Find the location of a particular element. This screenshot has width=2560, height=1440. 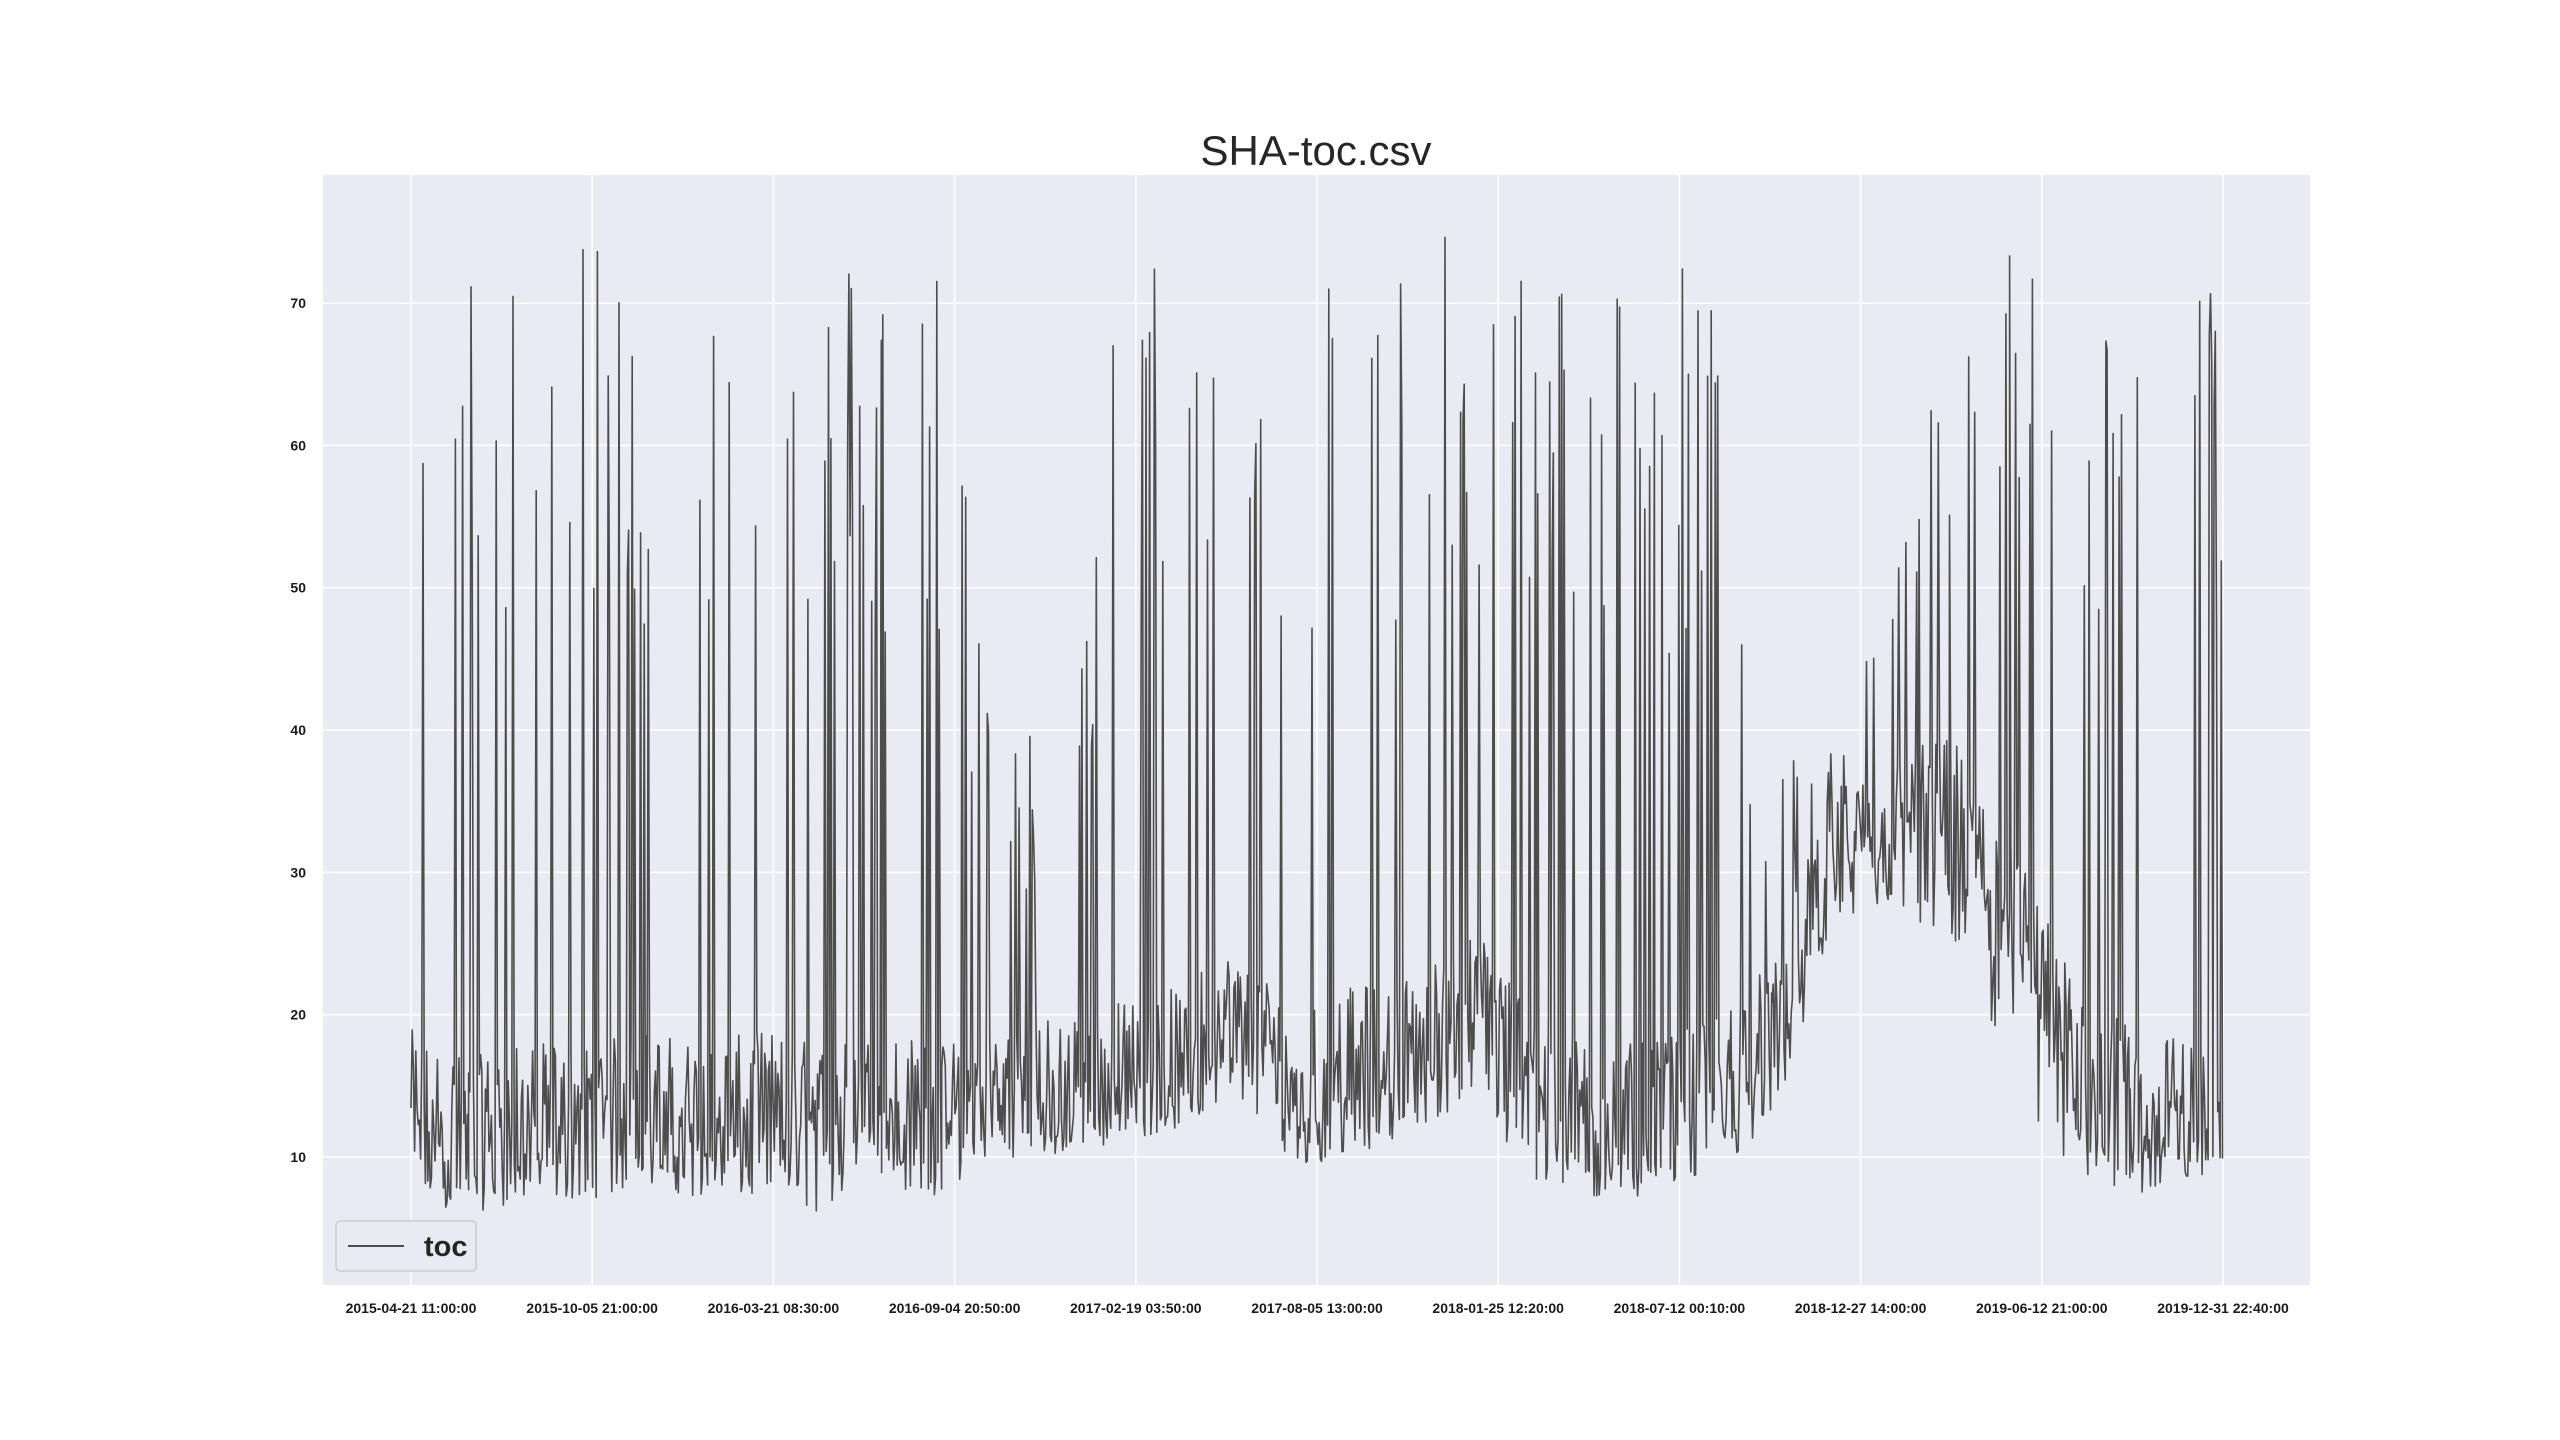

y-tick-label: 10 is located at coordinates (298, 1157).